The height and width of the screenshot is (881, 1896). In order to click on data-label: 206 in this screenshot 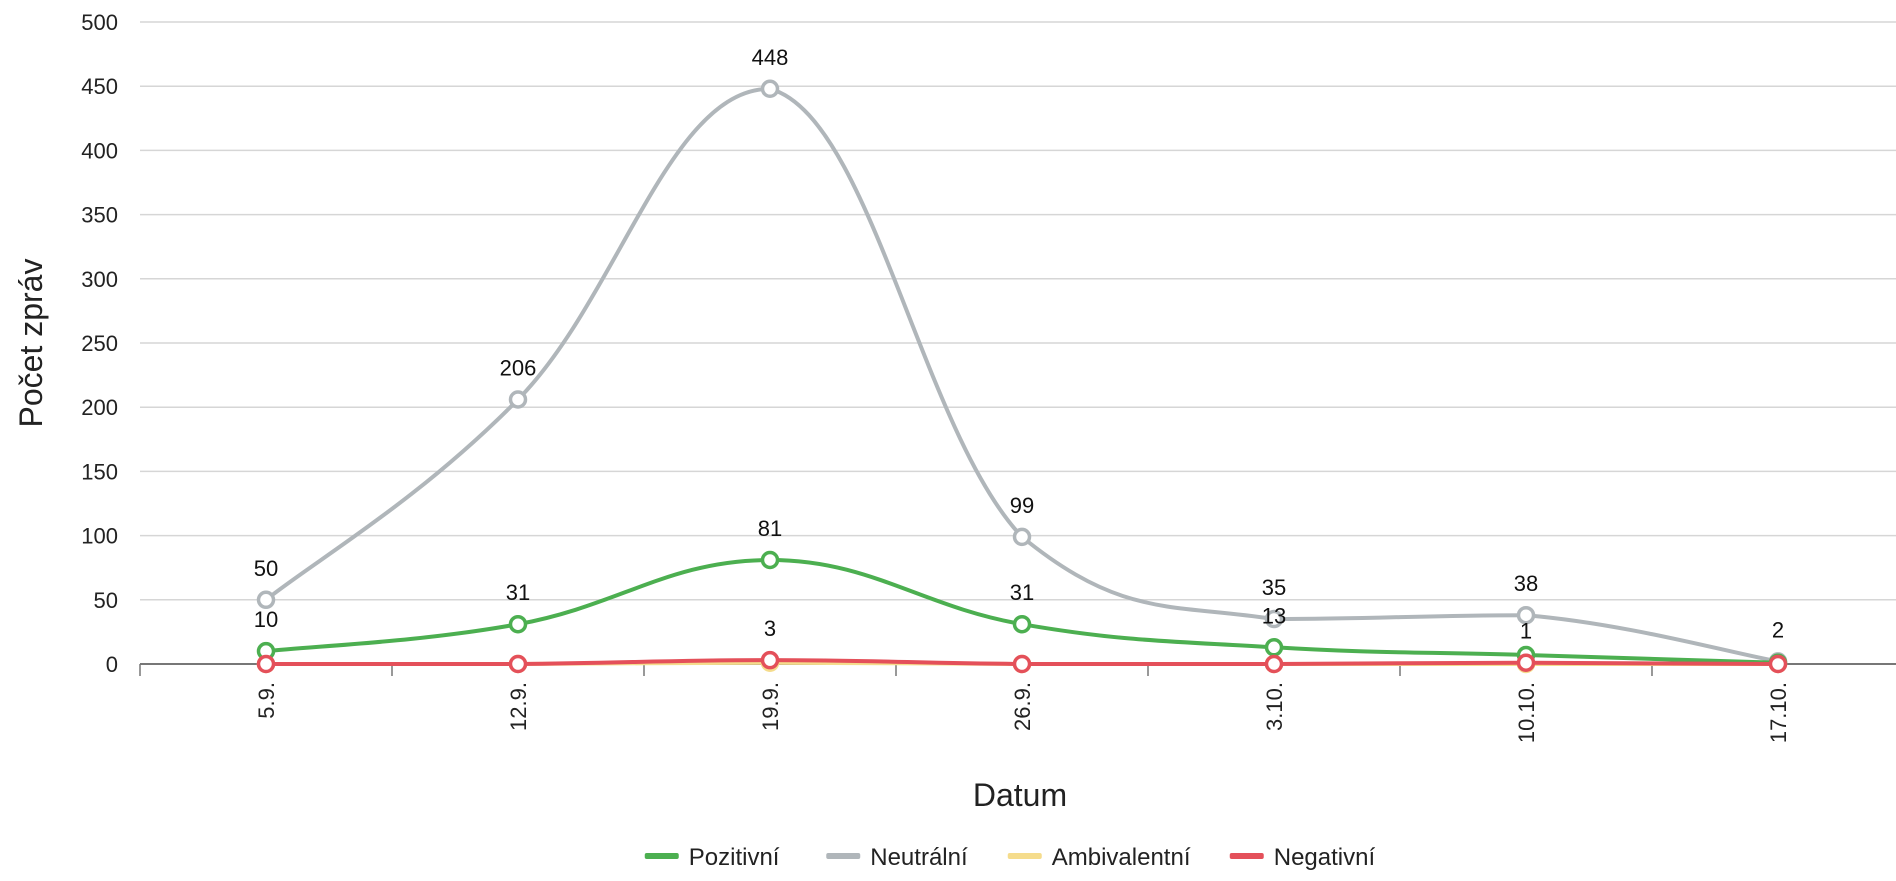, I will do `click(518, 367)`.